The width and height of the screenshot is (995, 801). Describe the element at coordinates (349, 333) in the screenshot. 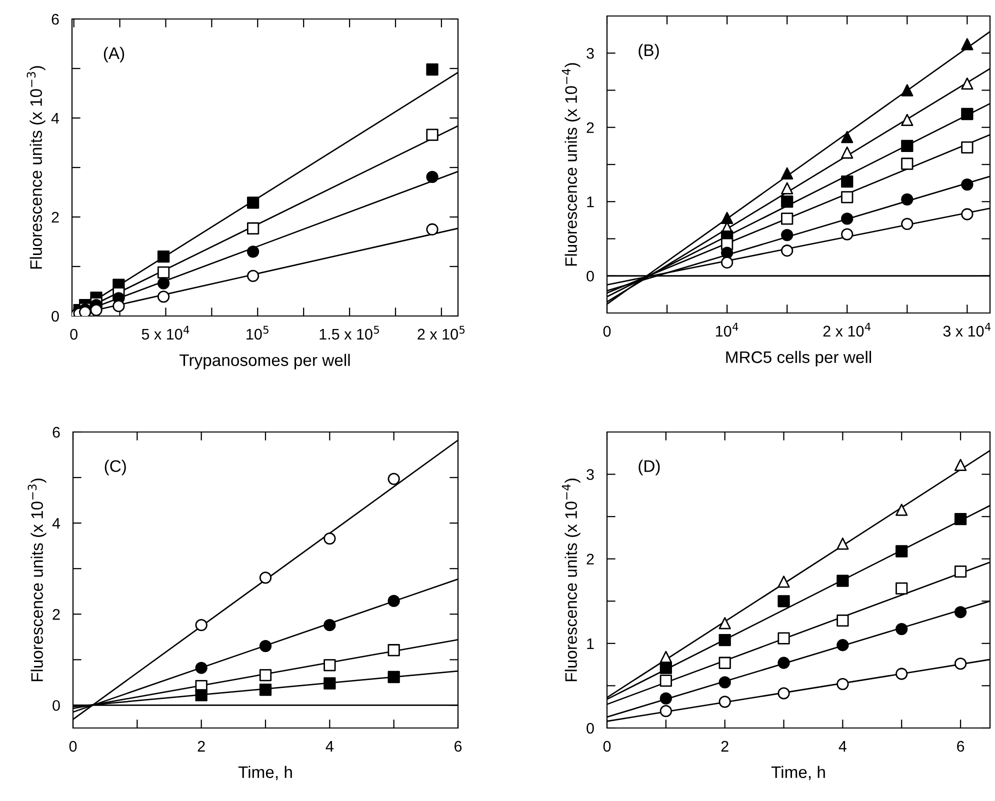

I see `x-tick-label: 1.5 x 10$^{5}$` at that location.